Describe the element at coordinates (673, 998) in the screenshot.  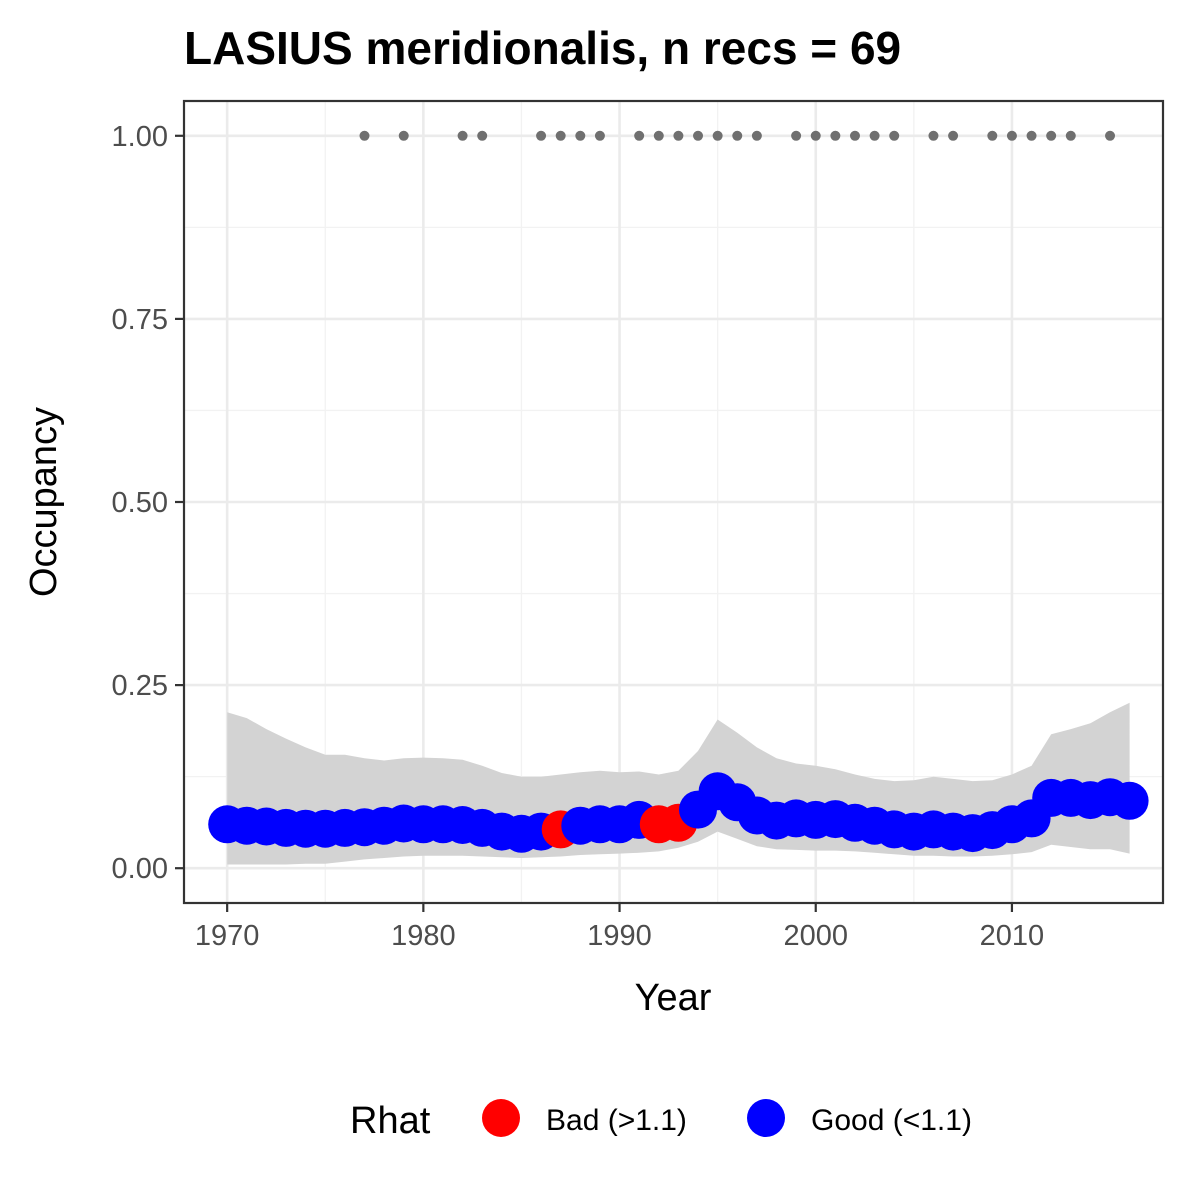
I see `x-axis-title: Year` at that location.